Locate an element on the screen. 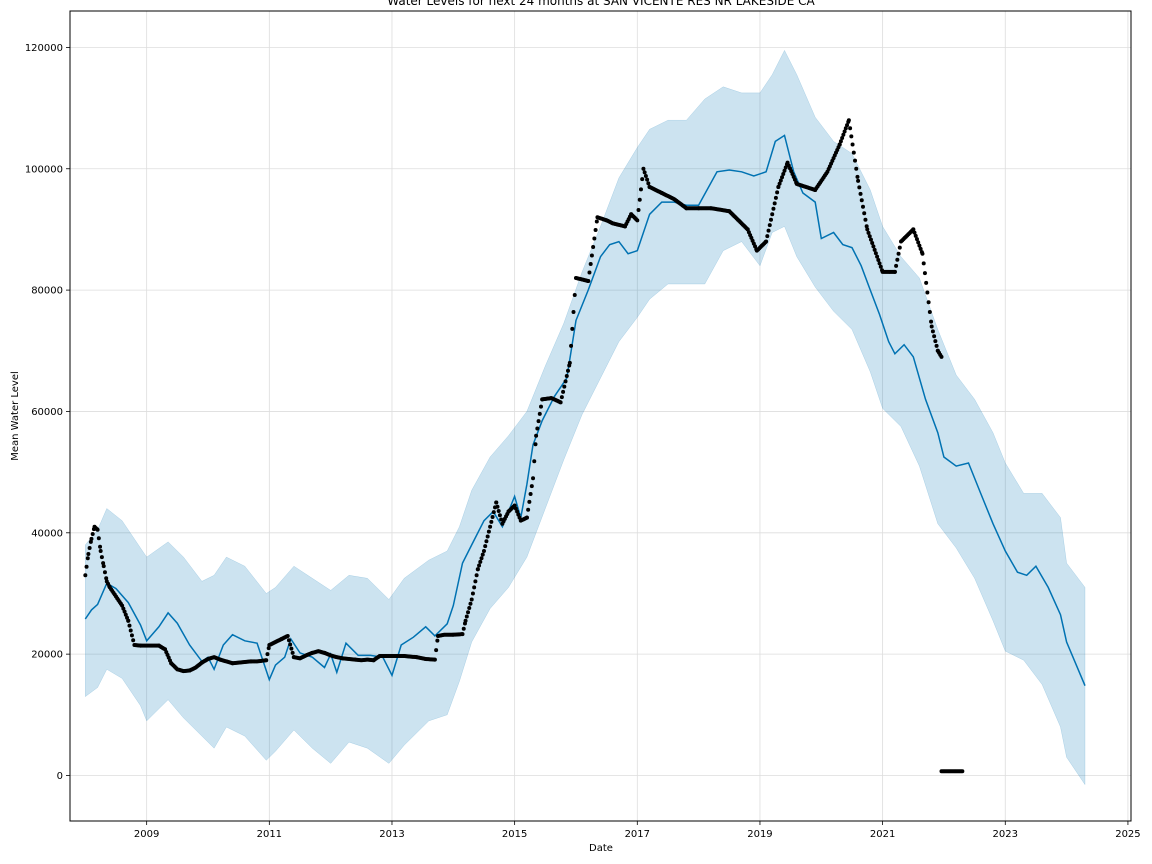 The image size is (1152, 864). x-tick-label: 2015 is located at coordinates (514, 834).